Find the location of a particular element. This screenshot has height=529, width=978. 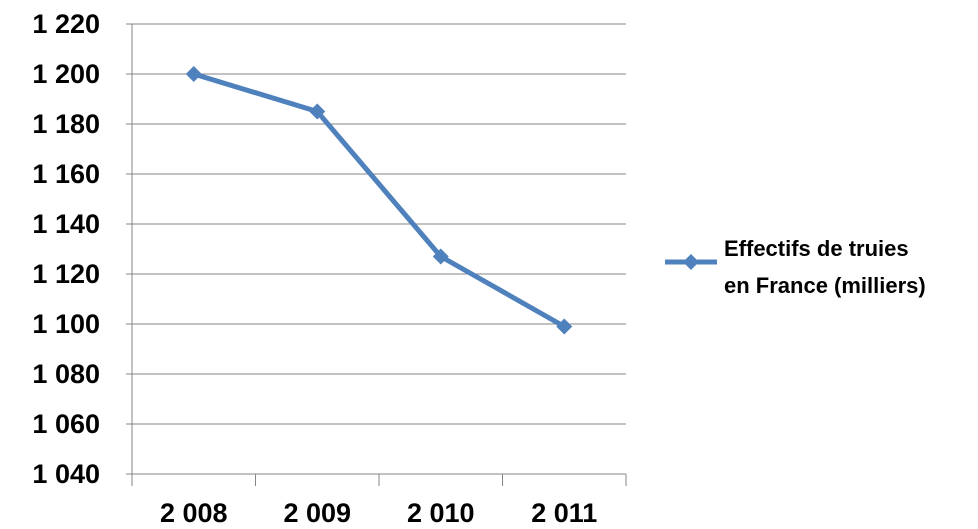

y-tick-label: 1 200 is located at coordinates (66, 74).